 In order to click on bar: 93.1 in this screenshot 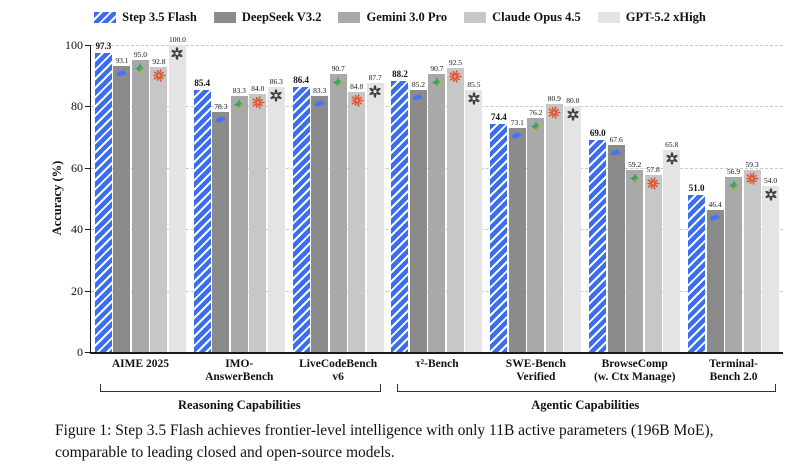, I will do `click(122, 204)`.